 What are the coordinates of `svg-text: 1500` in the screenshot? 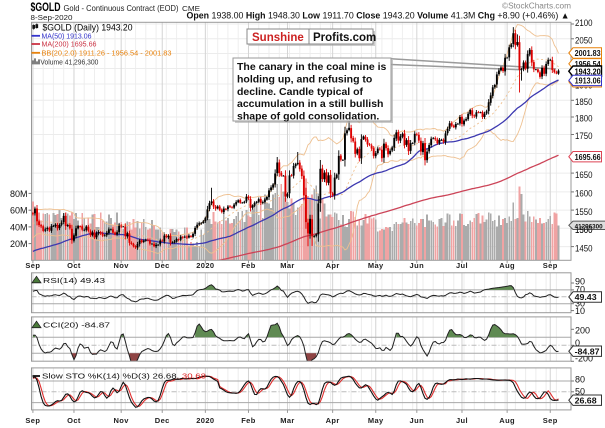 It's located at (584, 230).